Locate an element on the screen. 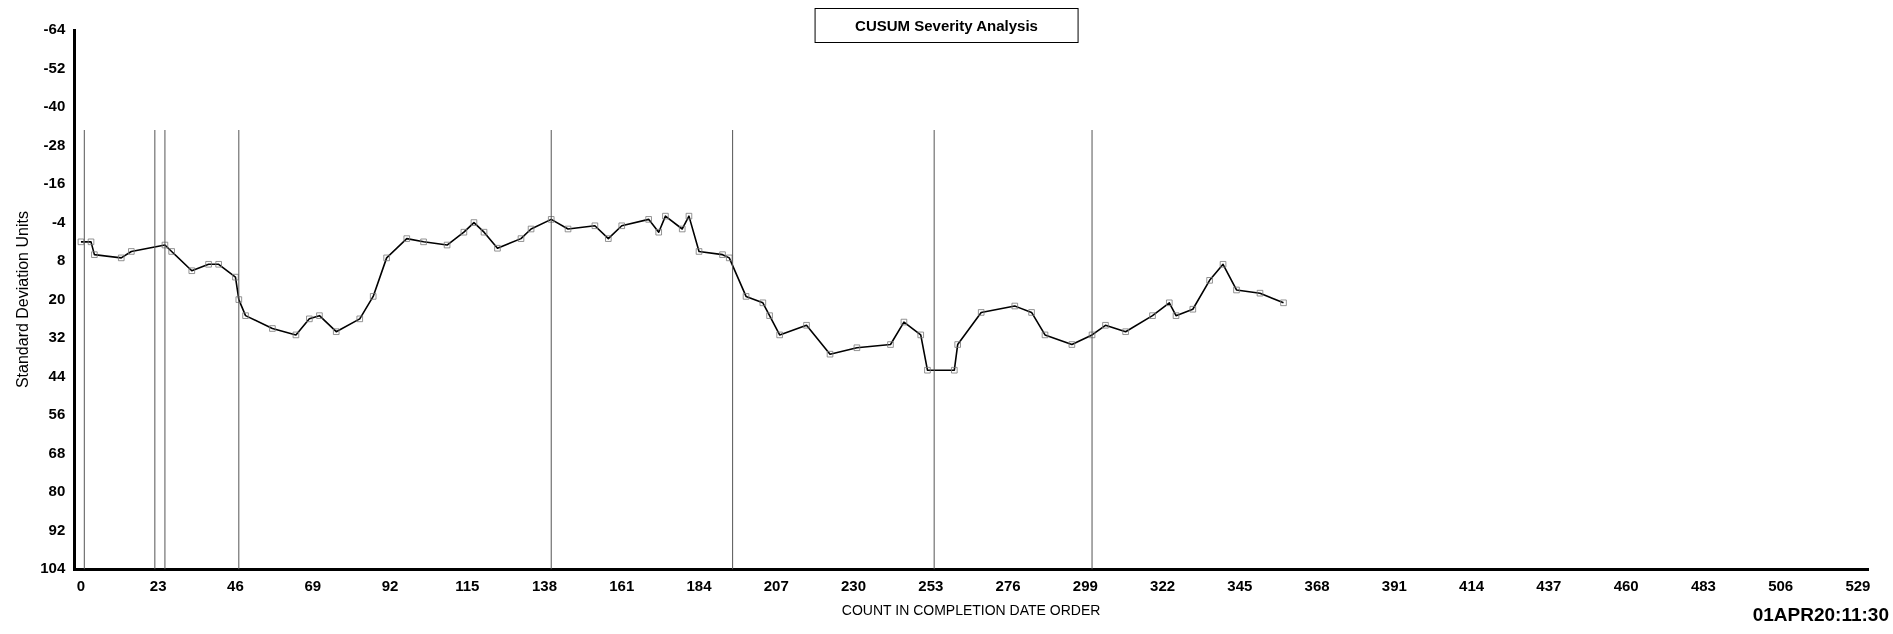  y-tick-label: 32 is located at coordinates (57, 337).